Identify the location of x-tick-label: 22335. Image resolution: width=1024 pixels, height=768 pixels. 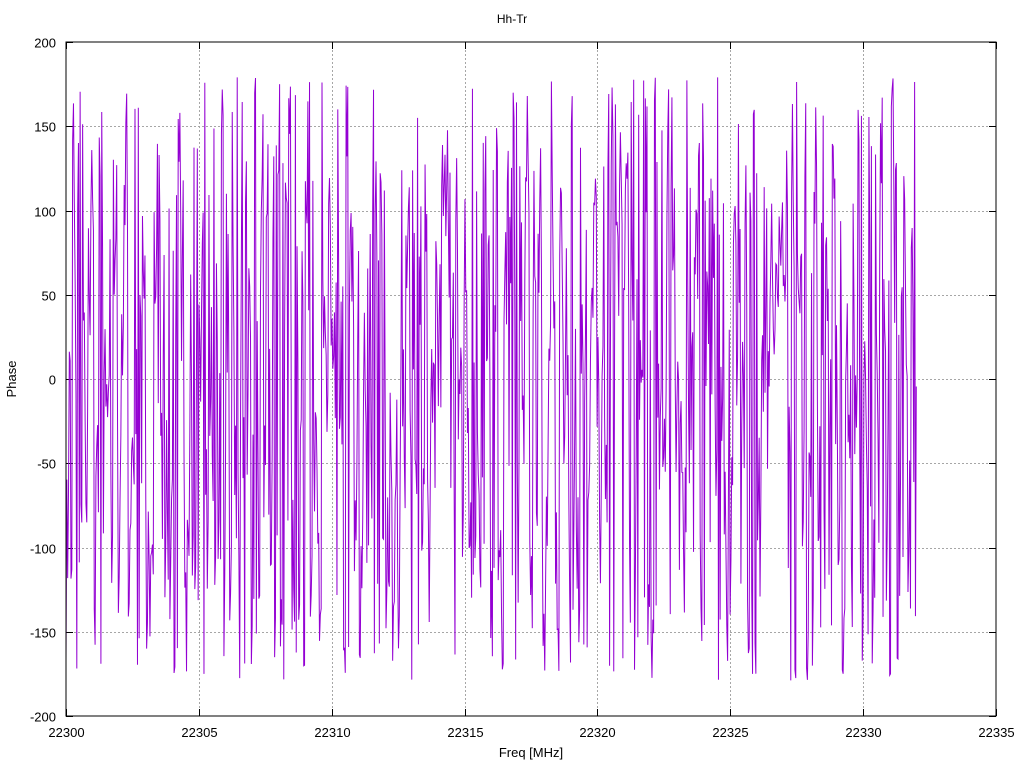
(996, 732).